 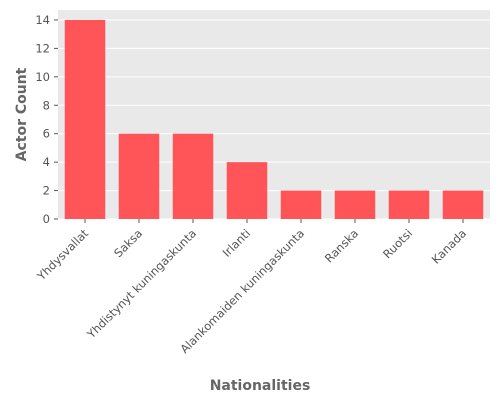 What do you see at coordinates (46, 134) in the screenshot?
I see `y-tick-label: 6` at bounding box center [46, 134].